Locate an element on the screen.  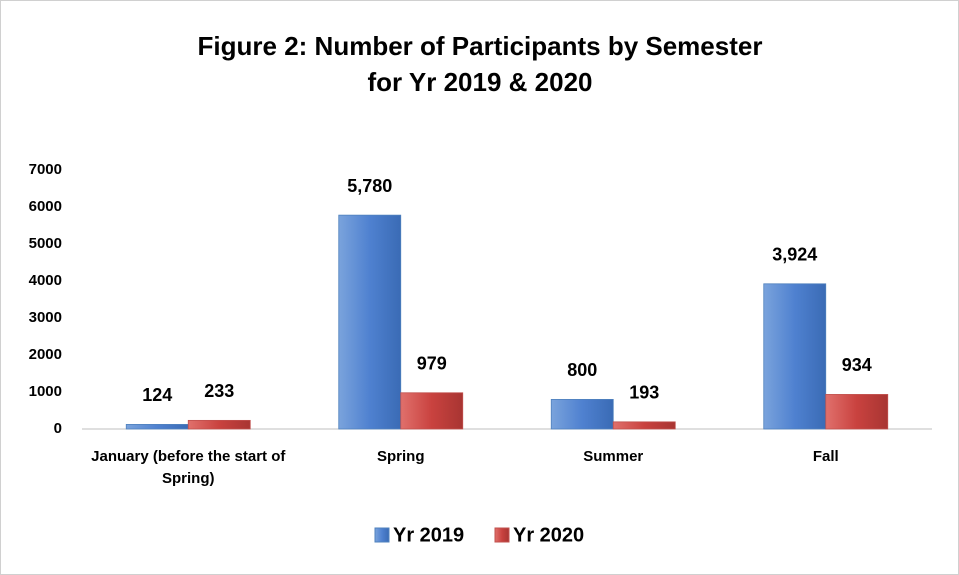
x-tick-label: January (before the start of Spring) is located at coordinates (188, 467).